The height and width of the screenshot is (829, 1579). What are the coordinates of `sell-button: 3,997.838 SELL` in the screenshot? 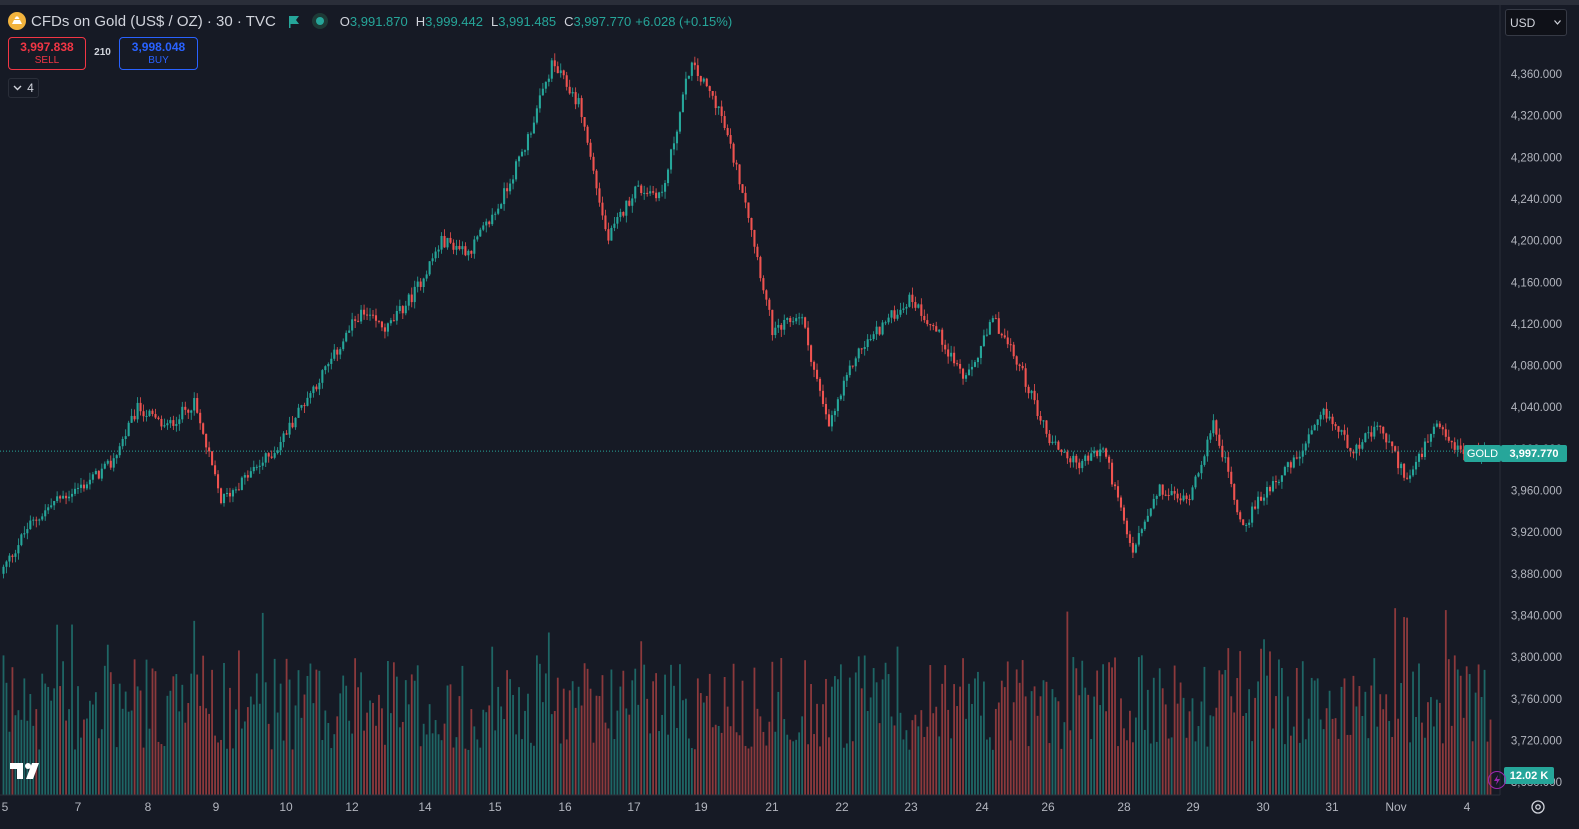 It's located at (47, 53).